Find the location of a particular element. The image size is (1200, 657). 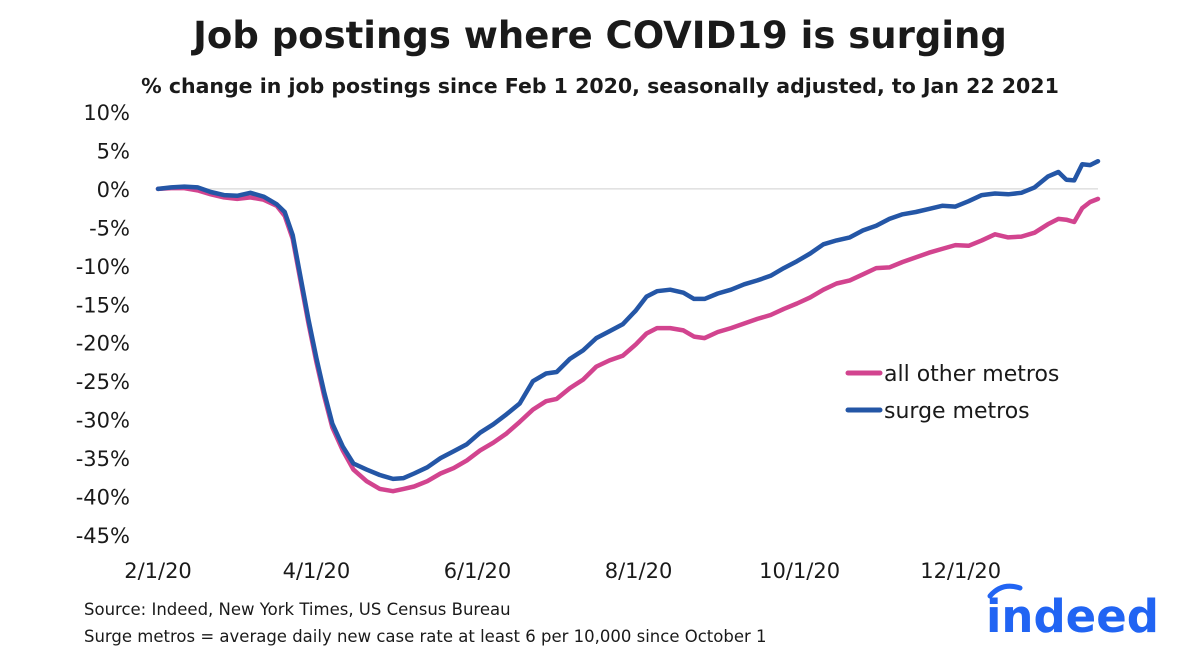

y-tick-label: -30% is located at coordinates (103, 421).